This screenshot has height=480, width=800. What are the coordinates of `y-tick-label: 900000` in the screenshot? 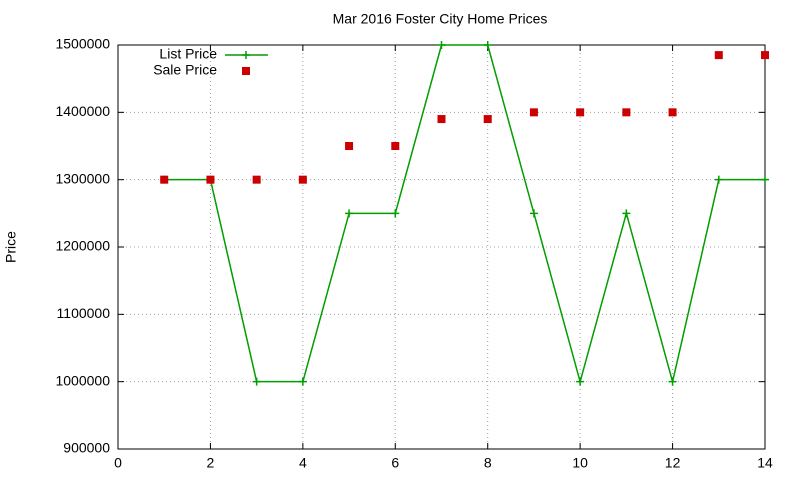 It's located at (86, 448).